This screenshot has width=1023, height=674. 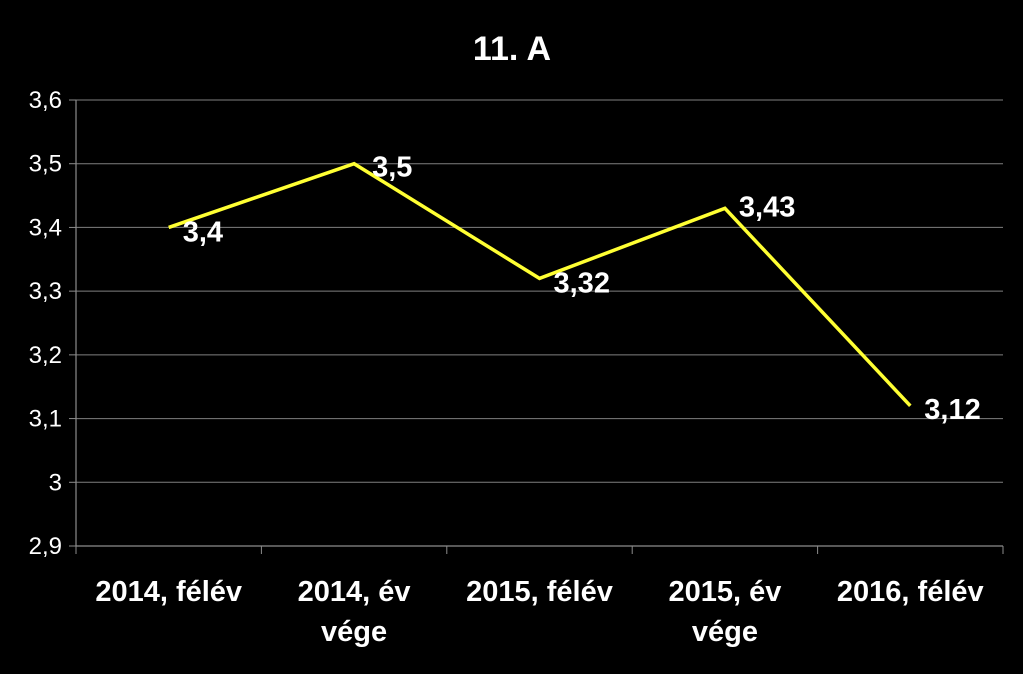 I want to click on data-label: 3,4, so click(x=203, y=232).